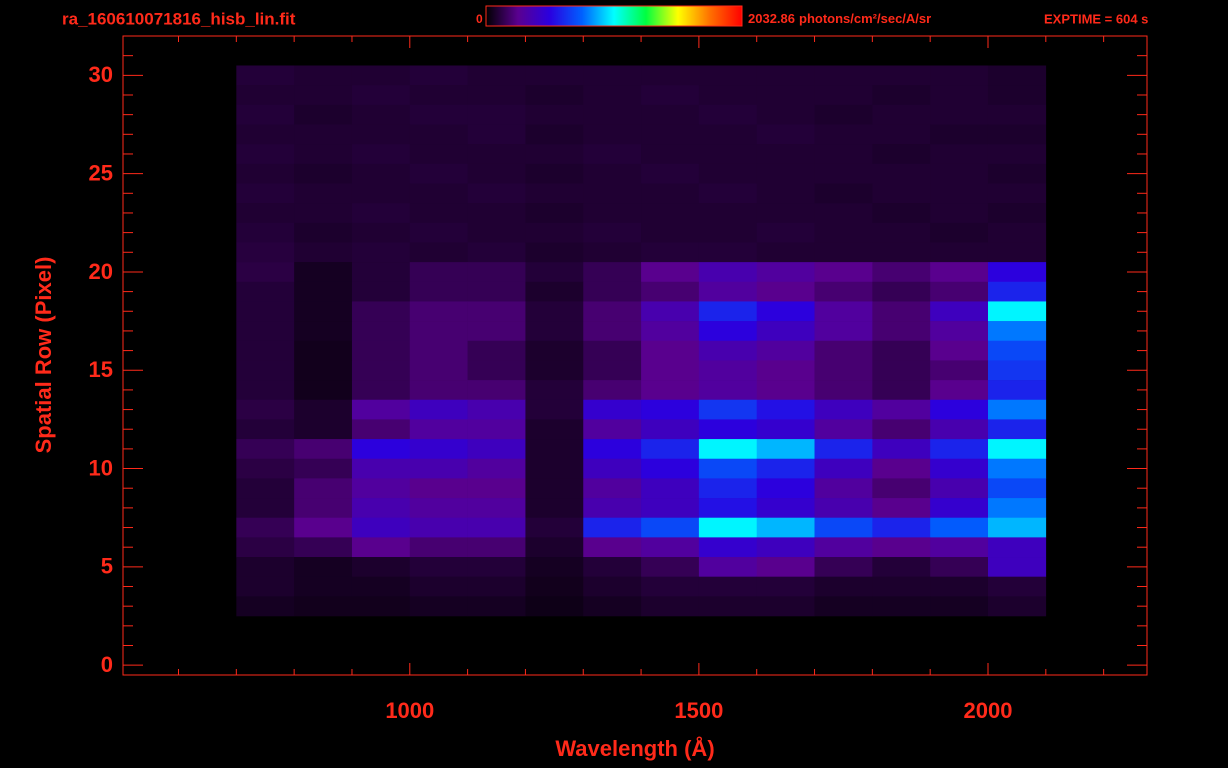 Image resolution: width=1228 pixels, height=768 pixels. I want to click on colorbar-max-value: 2032.86, so click(771, 18).